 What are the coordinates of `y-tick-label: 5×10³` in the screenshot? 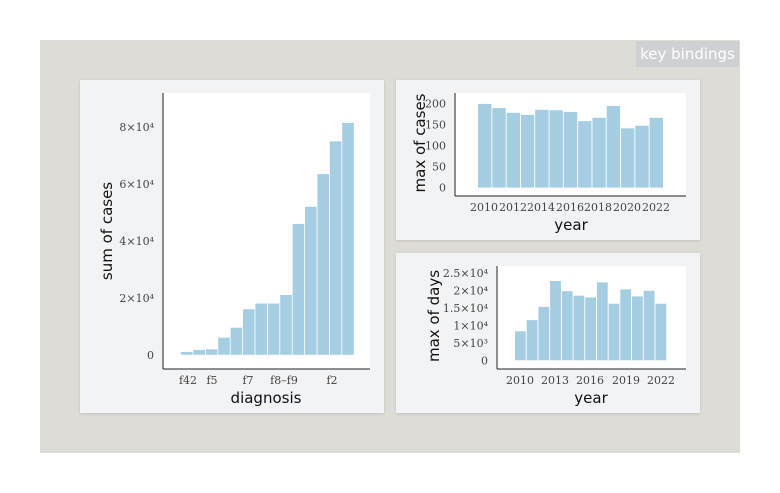 It's located at (470, 343).